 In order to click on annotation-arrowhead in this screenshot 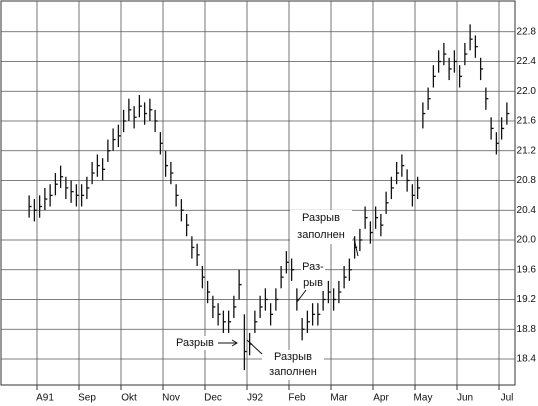, I will do `click(234, 343)`.